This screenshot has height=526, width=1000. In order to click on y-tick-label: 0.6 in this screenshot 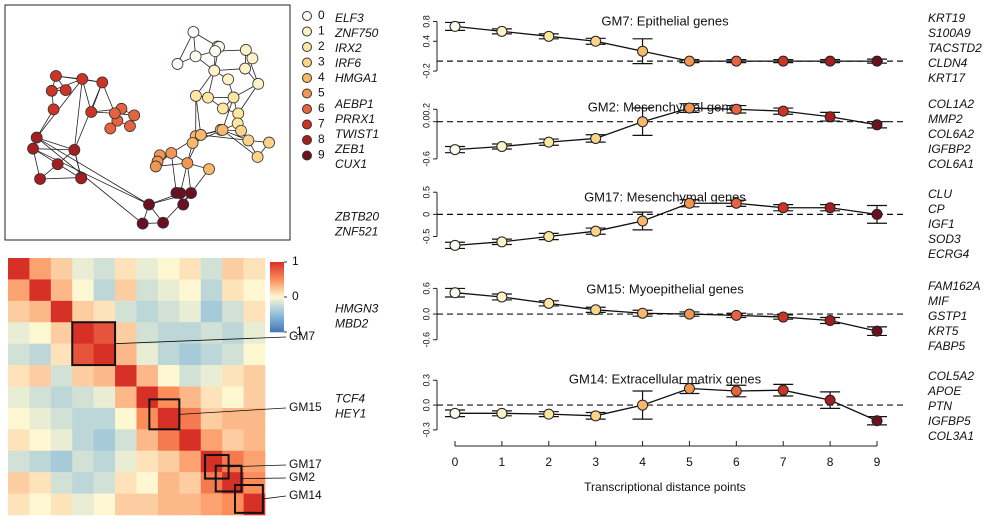, I will do `click(426, 288)`.